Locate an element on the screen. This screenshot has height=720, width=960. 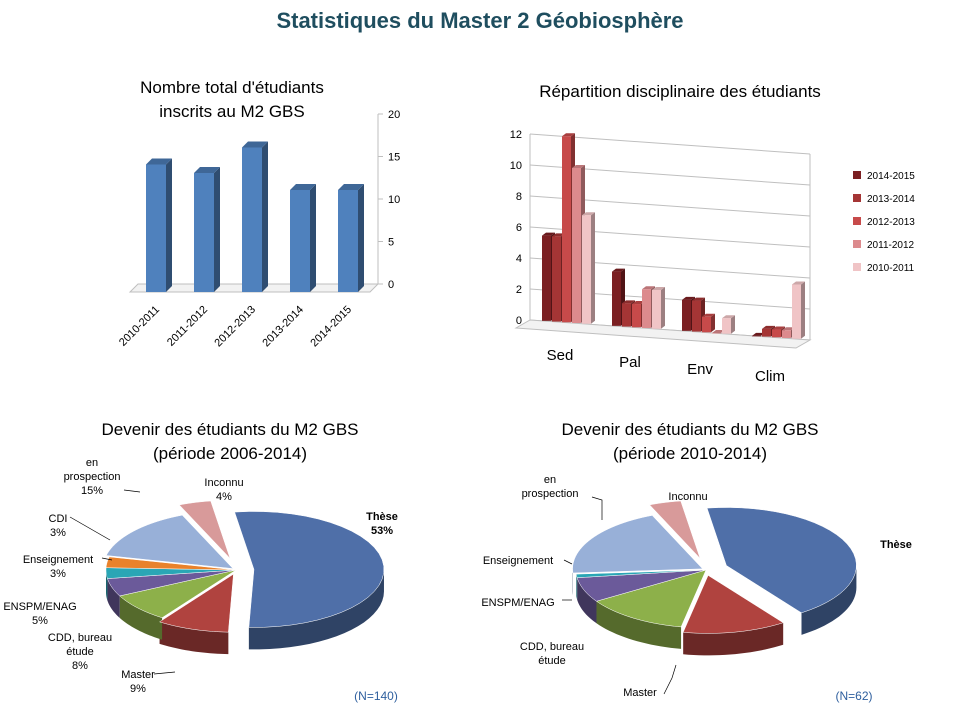
bar-Sed-2014-2015 is located at coordinates (546, 278).